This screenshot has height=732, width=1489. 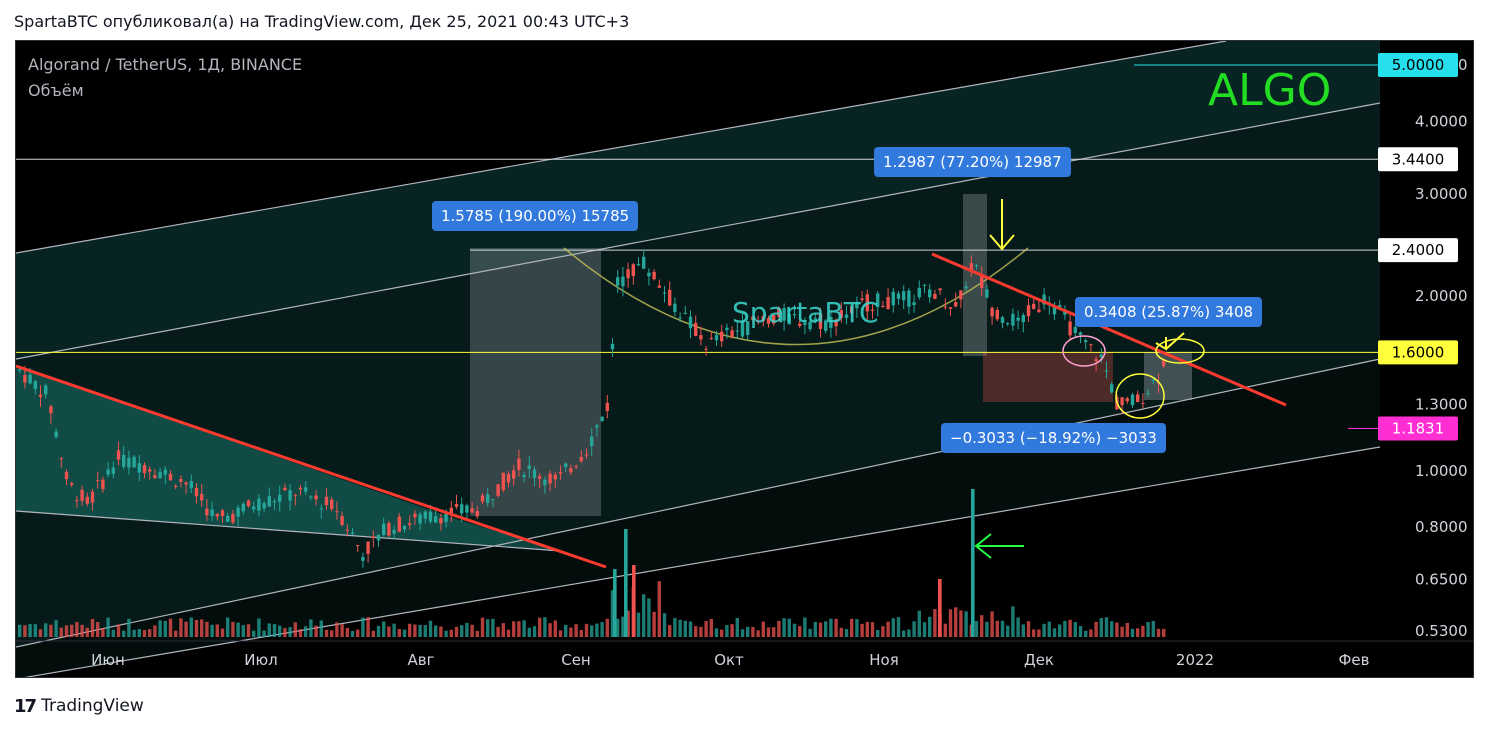 I want to click on tradingview-logo-icon: 17, so click(x=25, y=706).